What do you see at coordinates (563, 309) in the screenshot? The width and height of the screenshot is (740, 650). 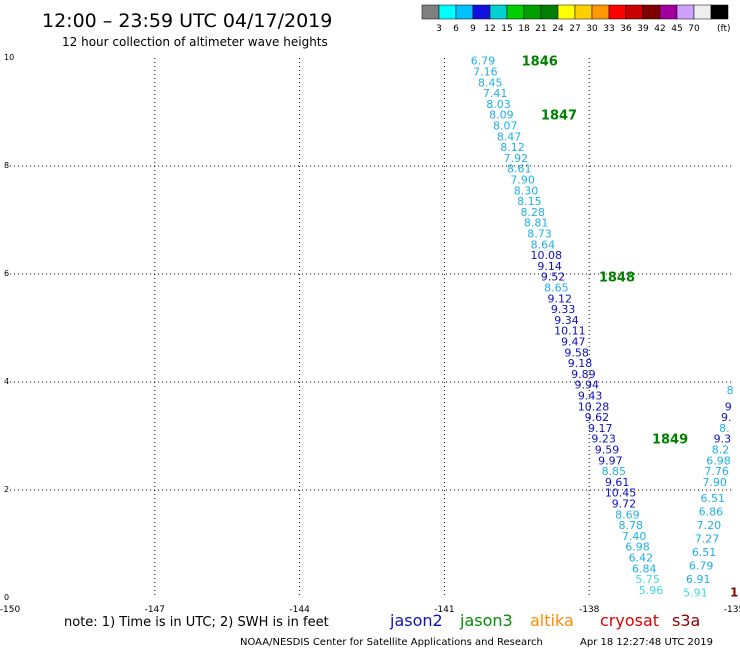 I see `wave-height-label: 9.33` at bounding box center [563, 309].